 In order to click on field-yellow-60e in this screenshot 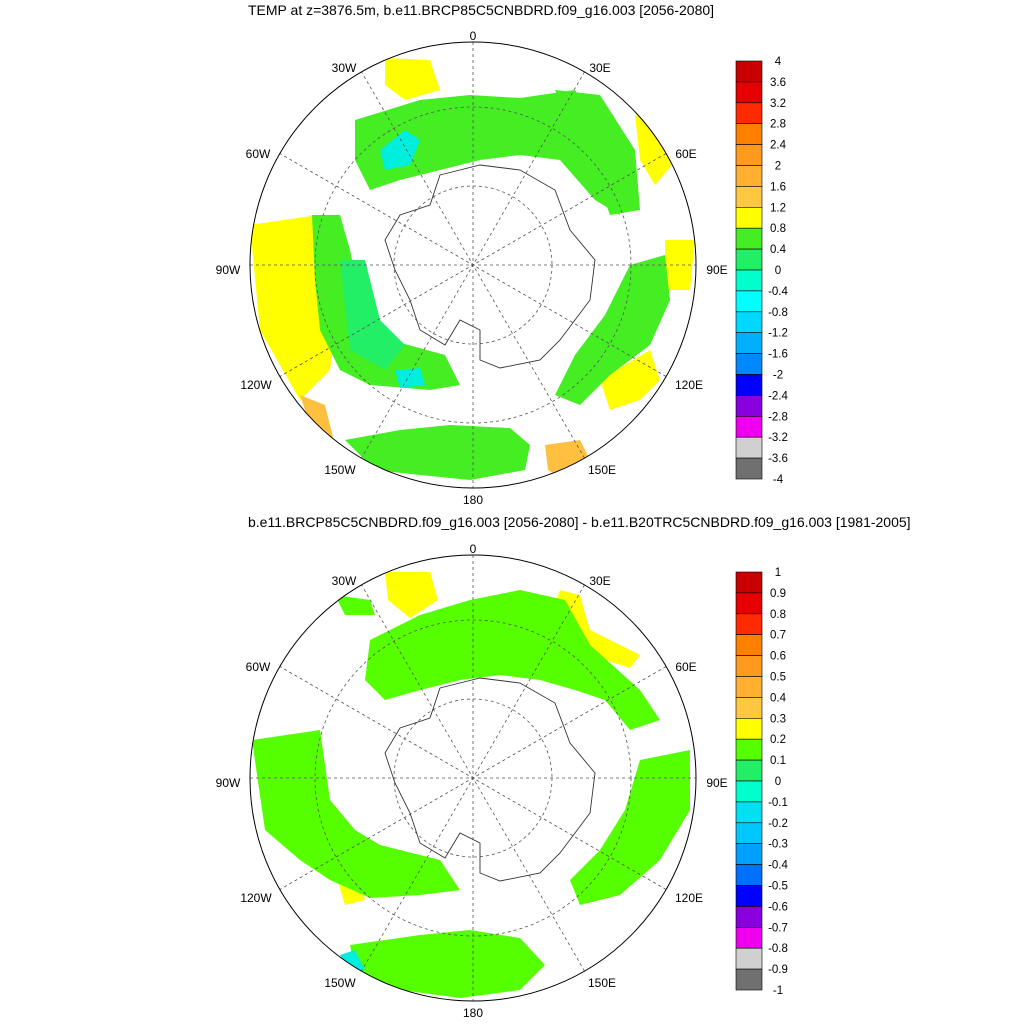, I will do `click(653, 150)`.